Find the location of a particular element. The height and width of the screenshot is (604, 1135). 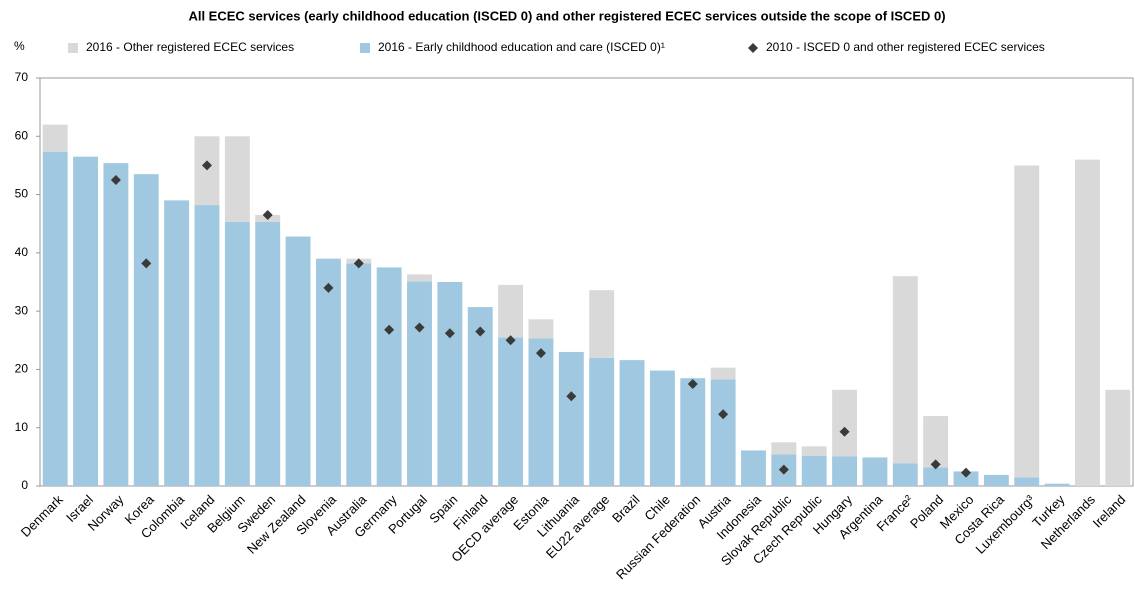

y-tick-label: 70 is located at coordinates (22, 77).